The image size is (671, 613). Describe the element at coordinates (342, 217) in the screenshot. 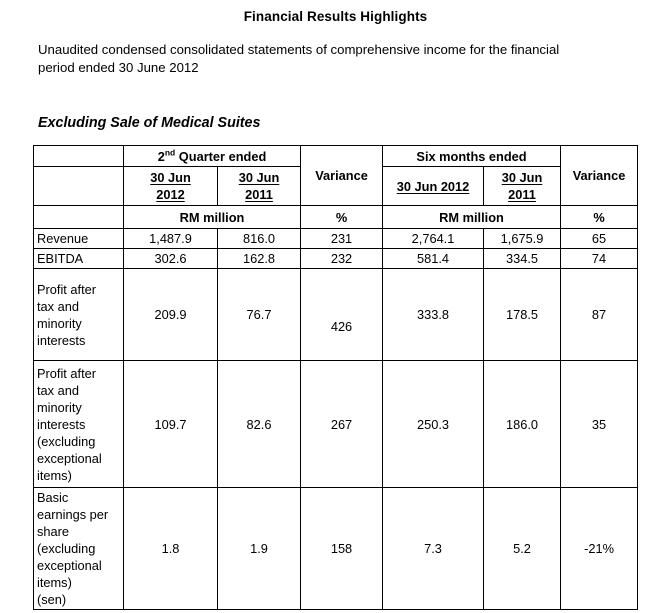

I see `units-percent-quarter: %` at that location.